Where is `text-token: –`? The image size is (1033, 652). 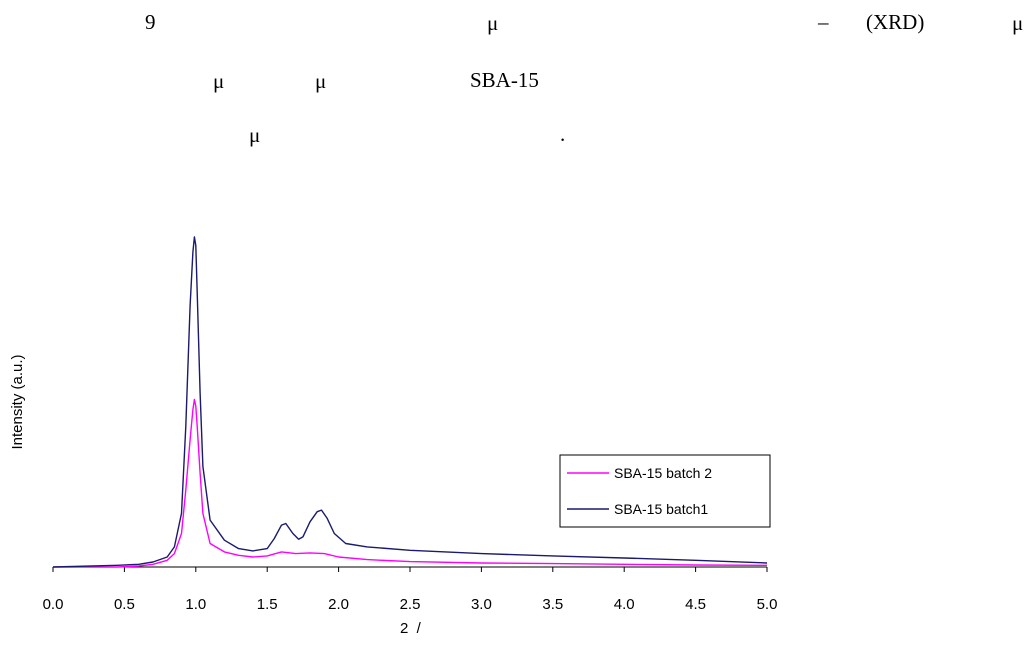 text-token: – is located at coordinates (823, 22).